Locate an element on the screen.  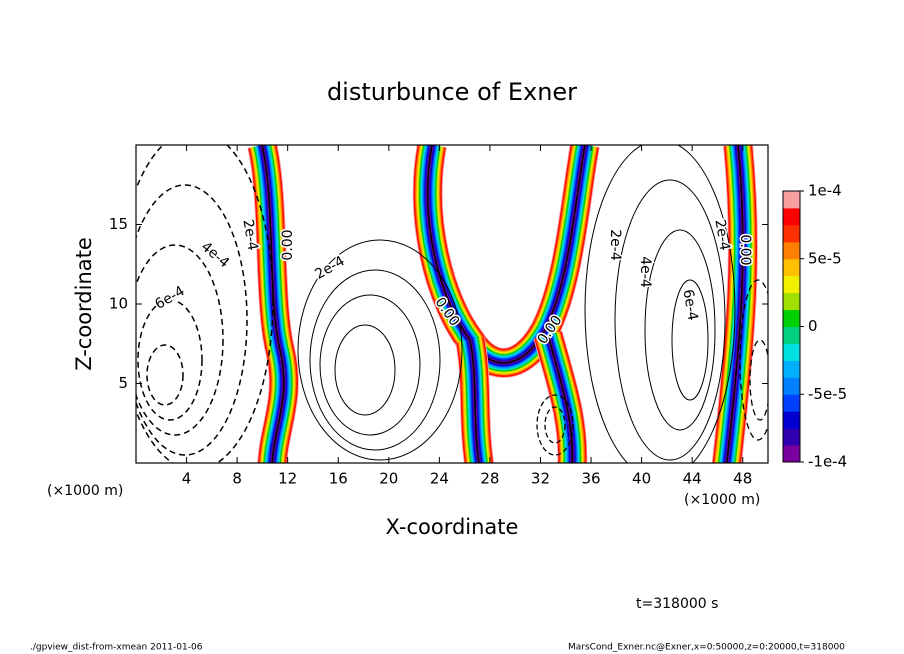
y-axis-label: Z-coordinate is located at coordinates (84, 304).